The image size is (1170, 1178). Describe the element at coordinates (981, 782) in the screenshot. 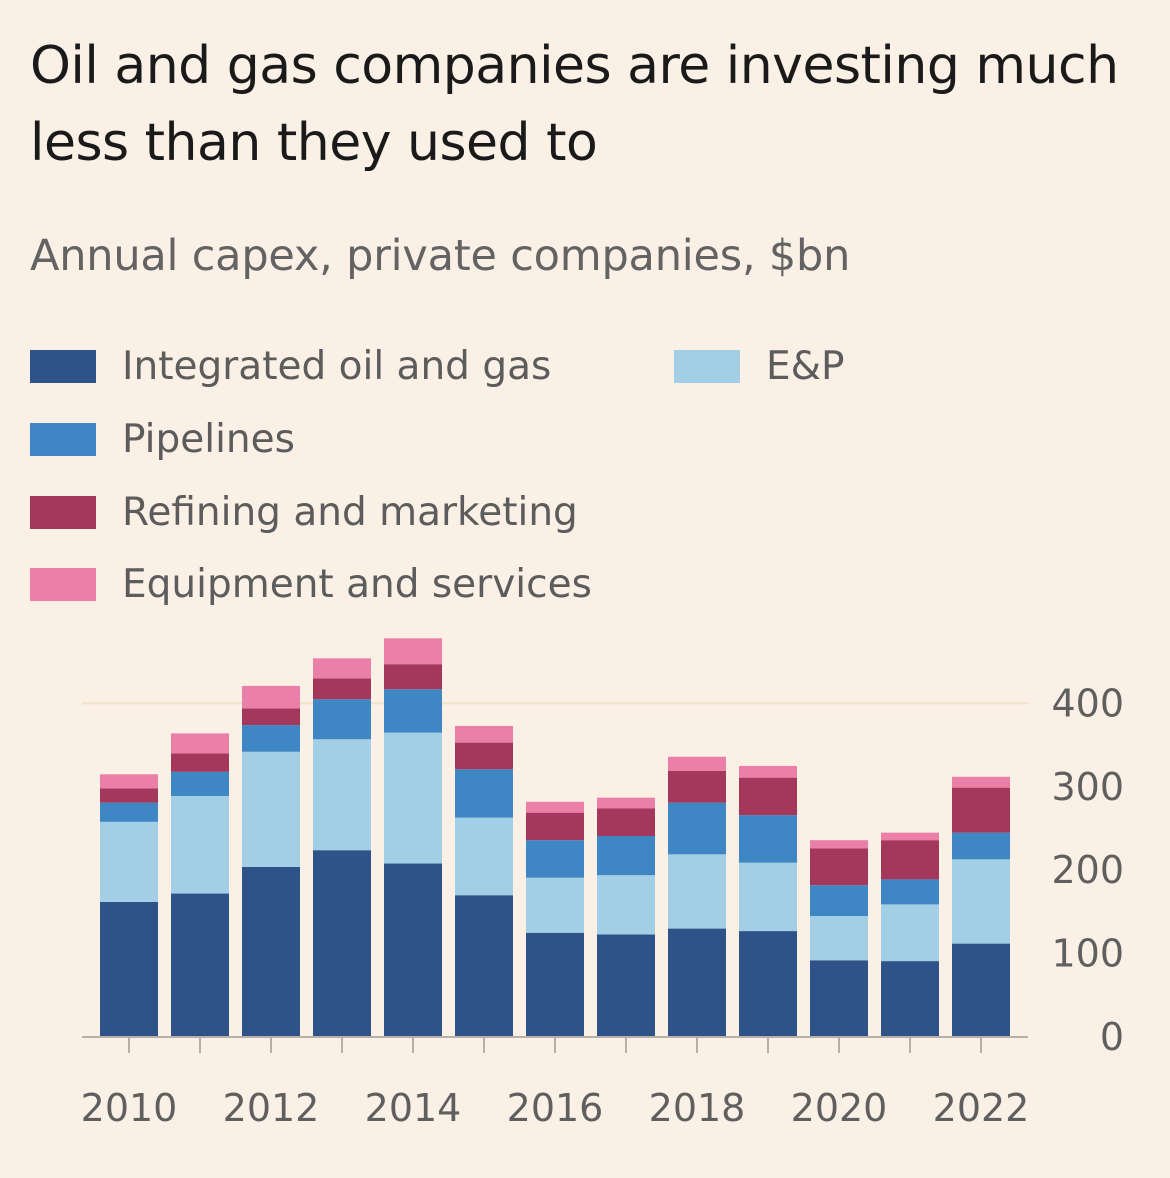

I see `bar-segment-2022-equipment-and-services` at that location.